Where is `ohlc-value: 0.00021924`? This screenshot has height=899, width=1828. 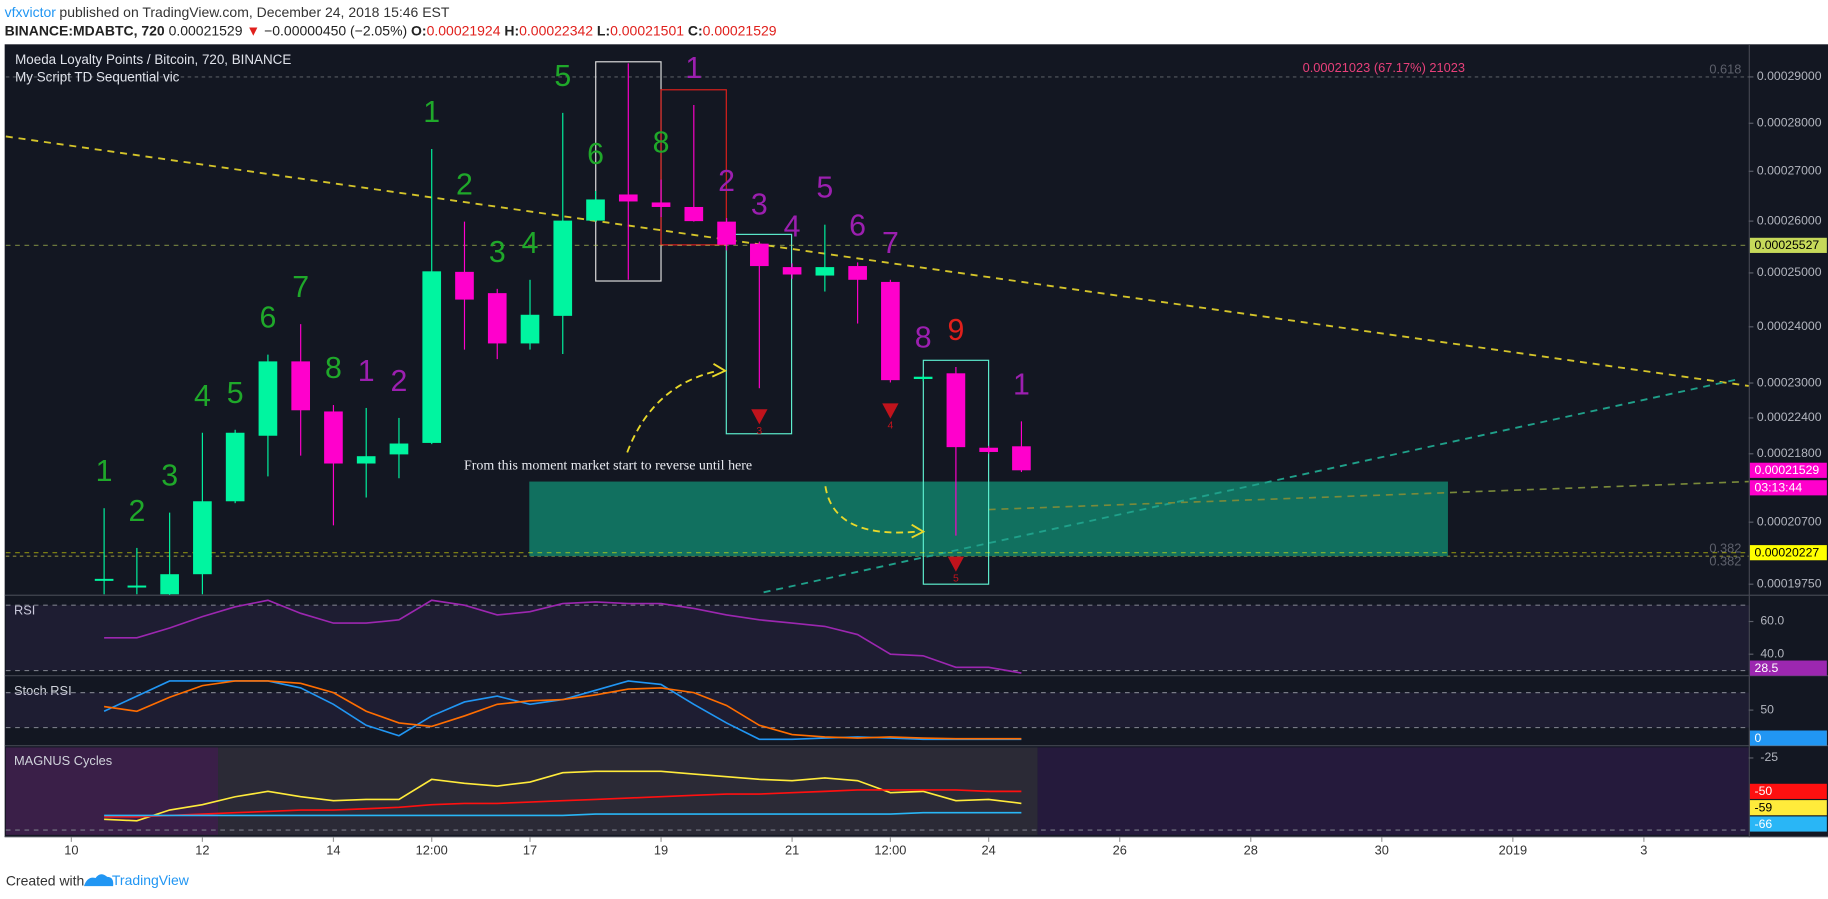 ohlc-value: 0.00021924 is located at coordinates (464, 30).